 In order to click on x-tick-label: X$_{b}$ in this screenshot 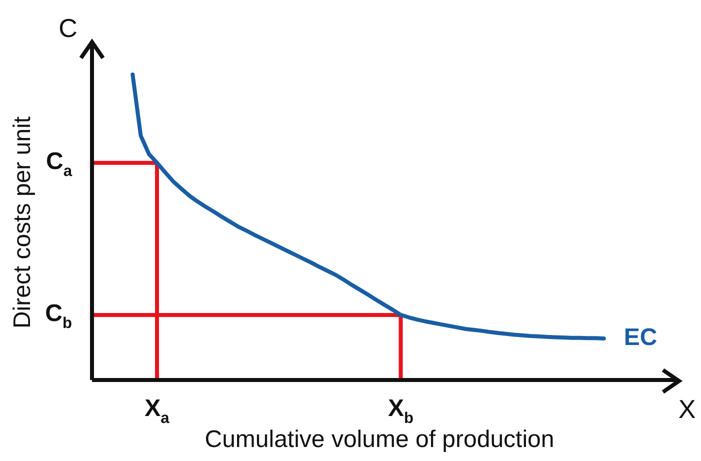, I will do `click(401, 411)`.